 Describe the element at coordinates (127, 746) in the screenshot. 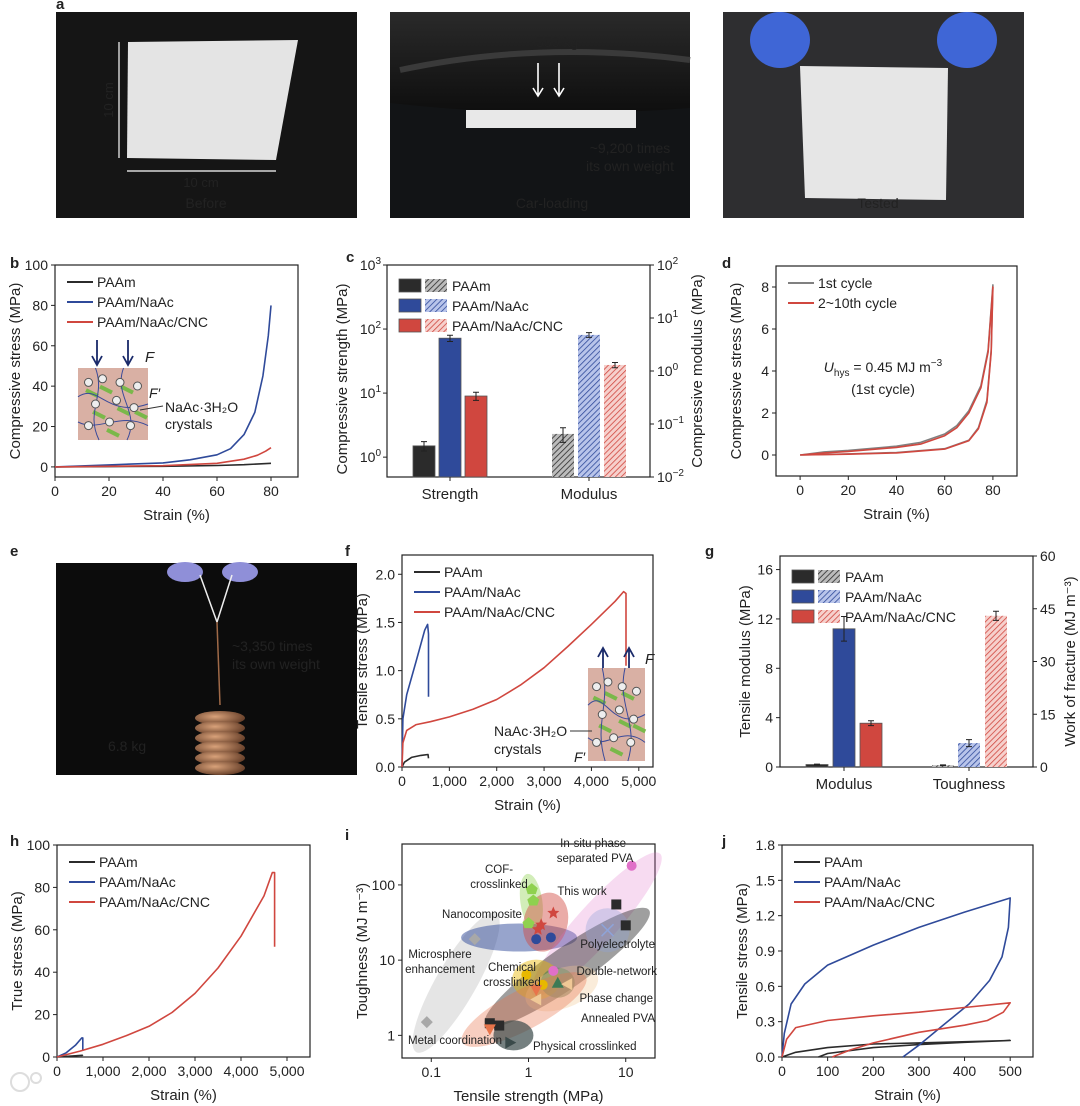

I see `mass-label: 6.8 kg` at that location.